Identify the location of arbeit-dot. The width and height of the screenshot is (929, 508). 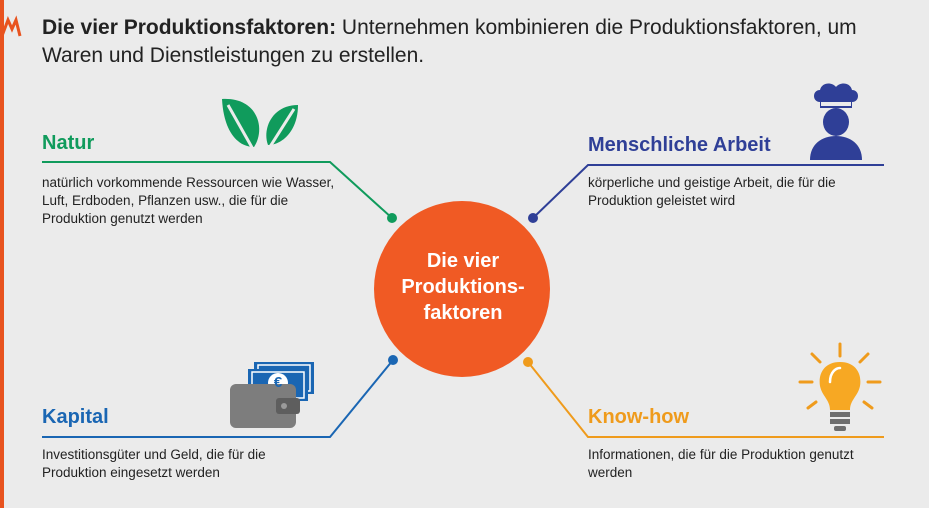
(533, 218).